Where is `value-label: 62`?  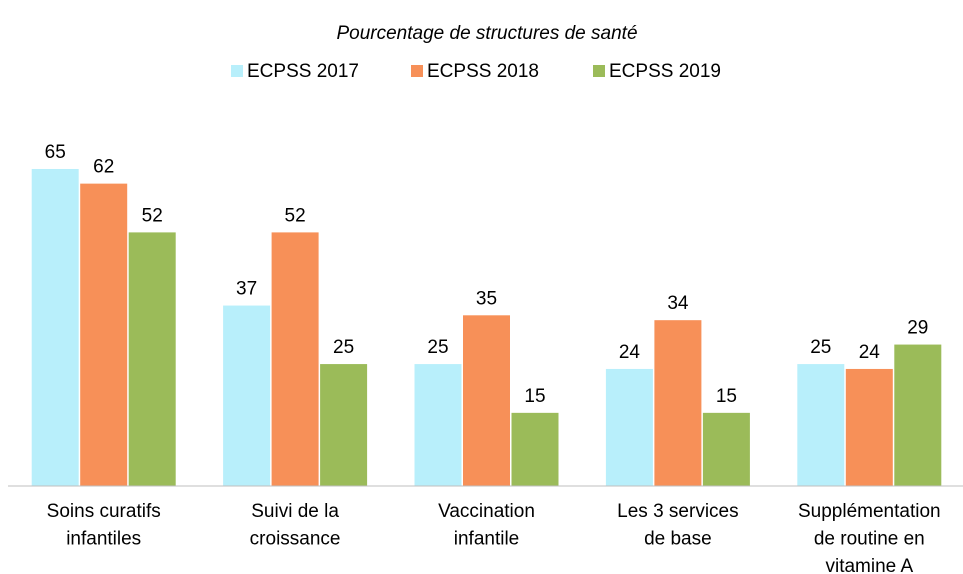 value-label: 62 is located at coordinates (103, 167).